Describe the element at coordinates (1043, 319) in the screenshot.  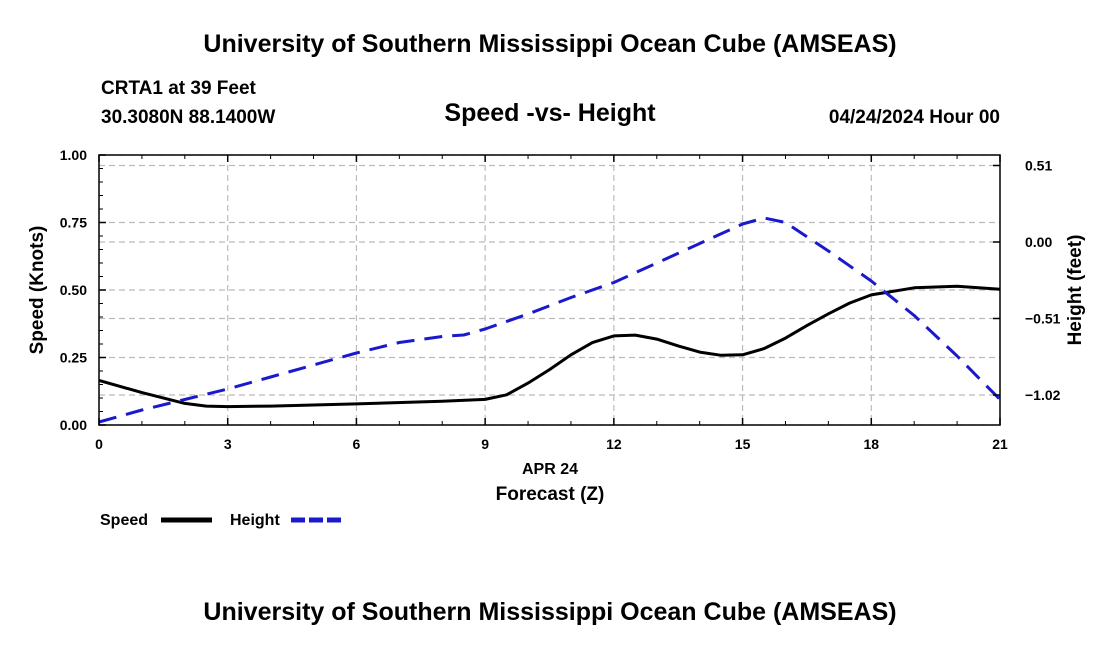
I see `y2-tick-label: −0.51` at that location.